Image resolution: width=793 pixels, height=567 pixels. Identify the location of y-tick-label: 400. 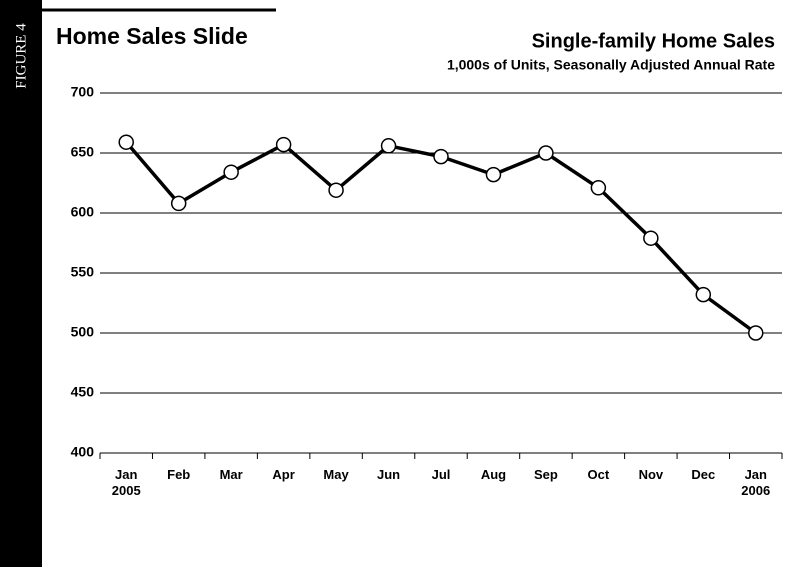
(83, 452).